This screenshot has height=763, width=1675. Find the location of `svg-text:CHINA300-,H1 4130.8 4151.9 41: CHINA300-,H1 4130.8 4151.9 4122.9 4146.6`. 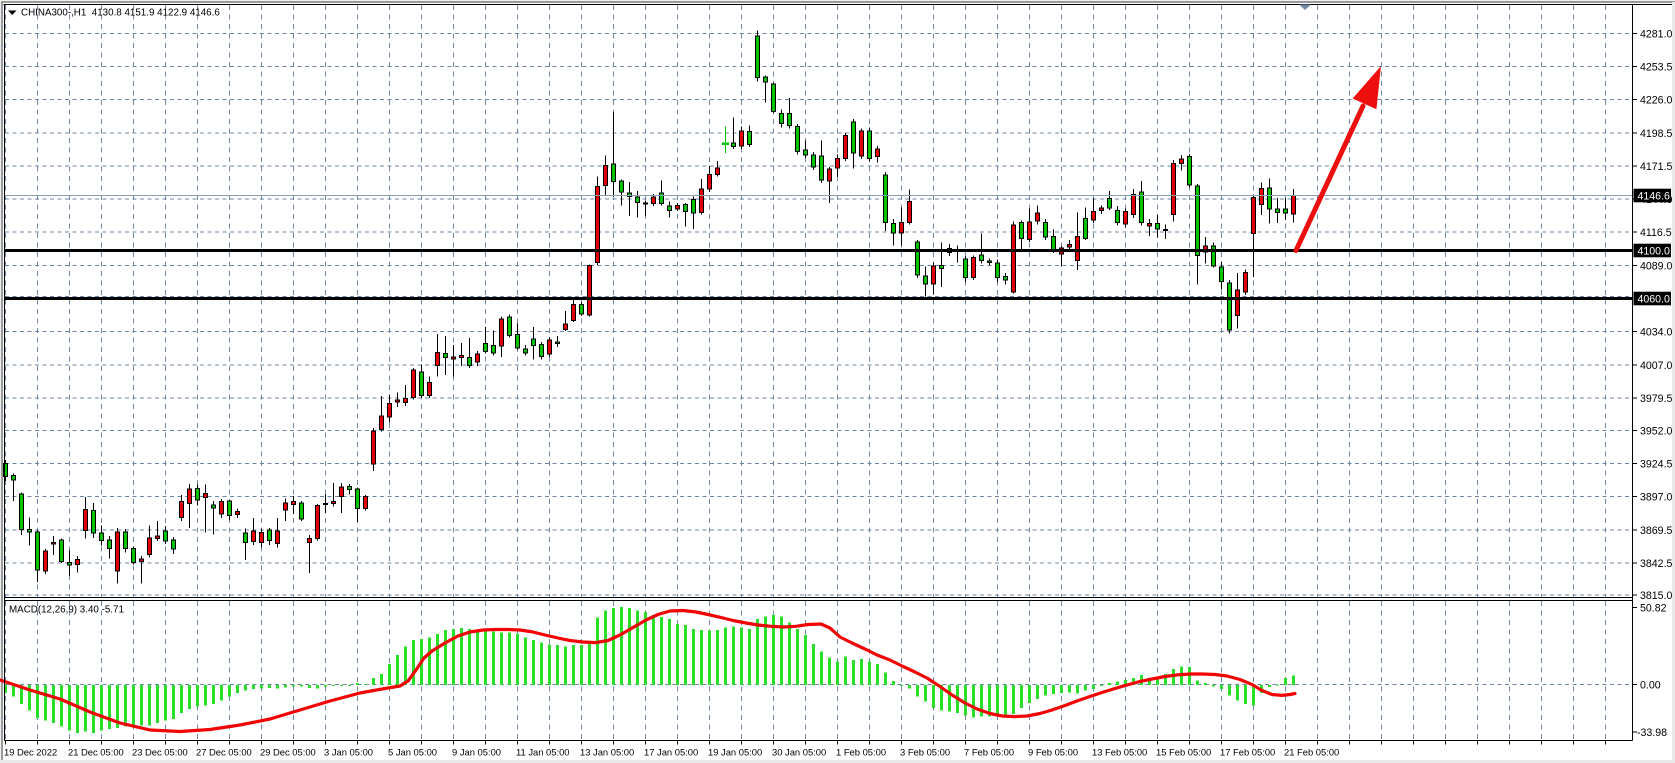

svg-text:CHINA300-,H1 4130.8 4151.9 41: CHINA300-,H1 4130.8 4151.9 4122.9 4146.6 is located at coordinates (120, 13).